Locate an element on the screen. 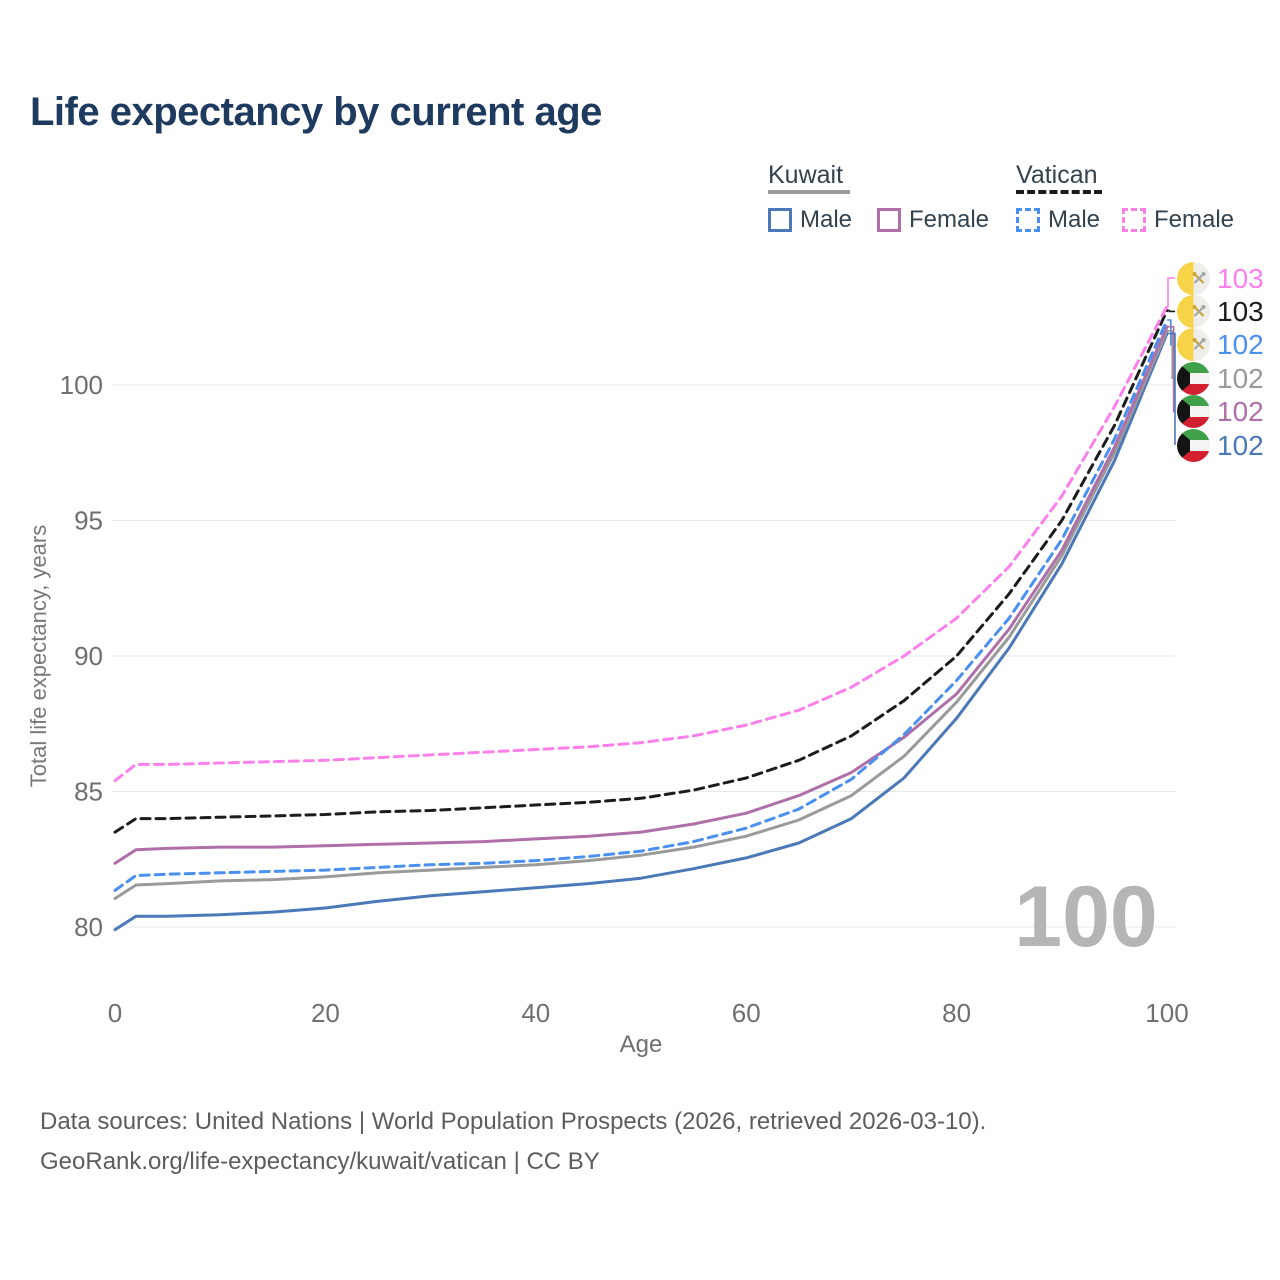  y-tick-label: 80 is located at coordinates (88, 927).